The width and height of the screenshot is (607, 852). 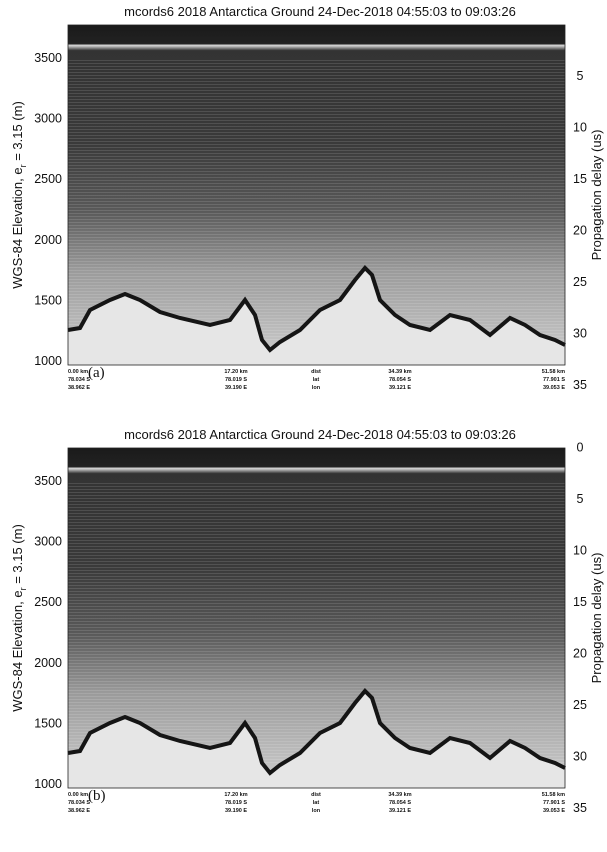 What do you see at coordinates (96, 373) in the screenshot?
I see `panel-label: (a)` at bounding box center [96, 373].